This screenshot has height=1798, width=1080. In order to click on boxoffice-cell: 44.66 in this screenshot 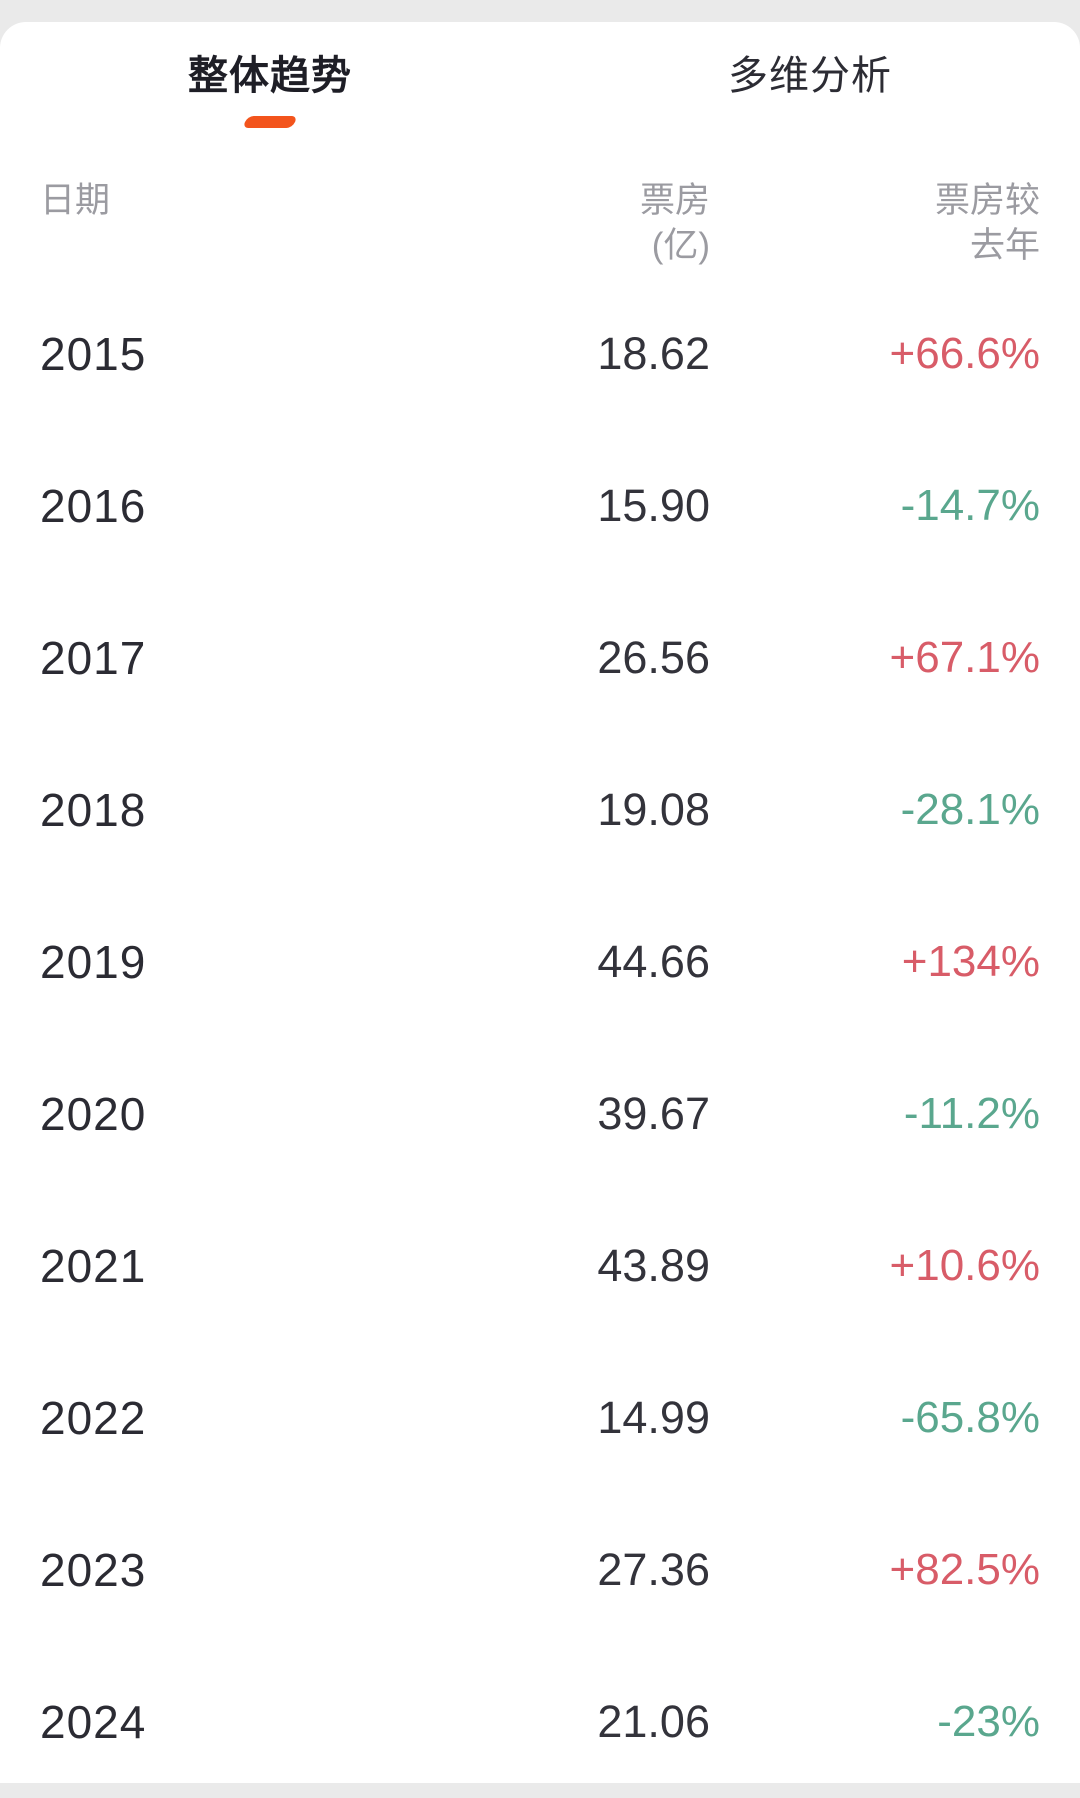, I will do `click(653, 961)`.